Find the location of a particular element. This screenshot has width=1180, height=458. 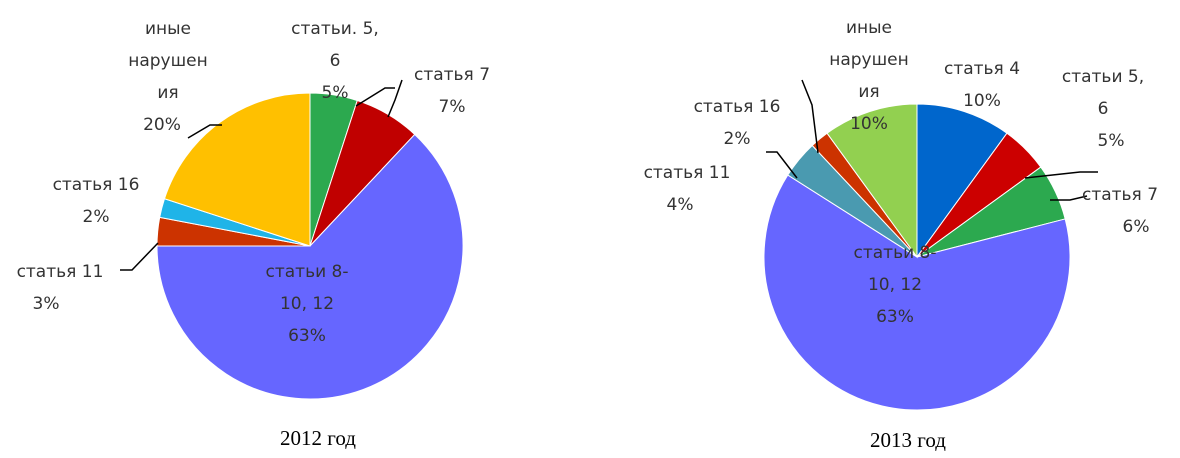

slice-label-1-line-1: статьи. 5, is located at coordinates (335, 29).